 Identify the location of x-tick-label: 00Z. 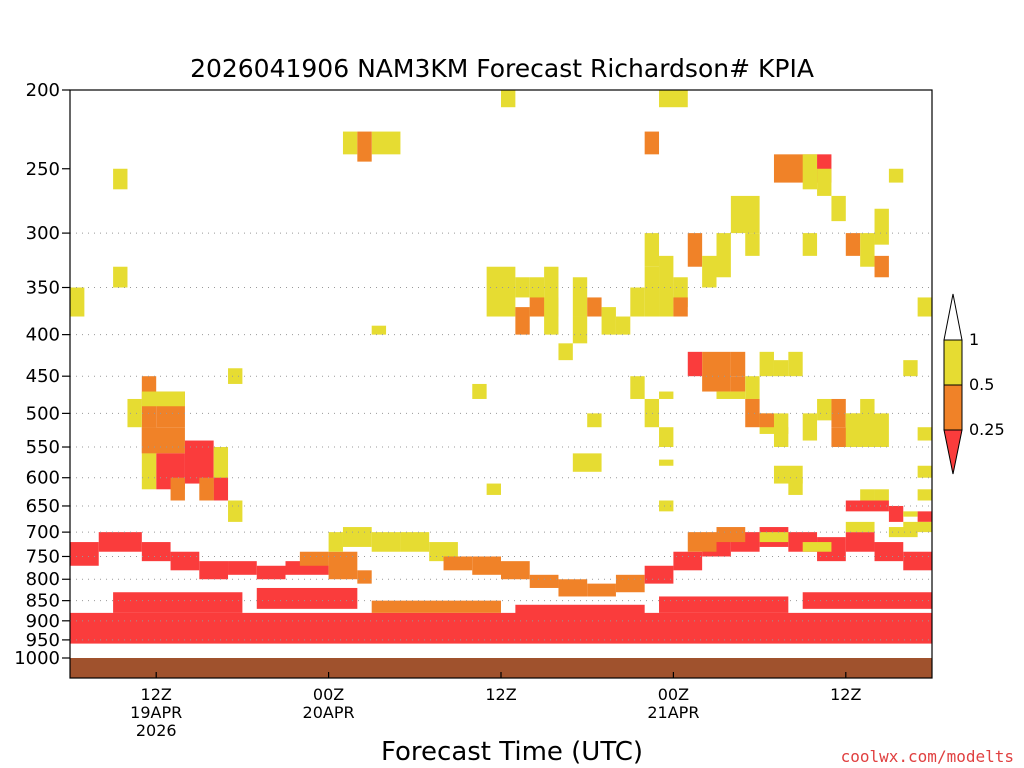
(328, 694).